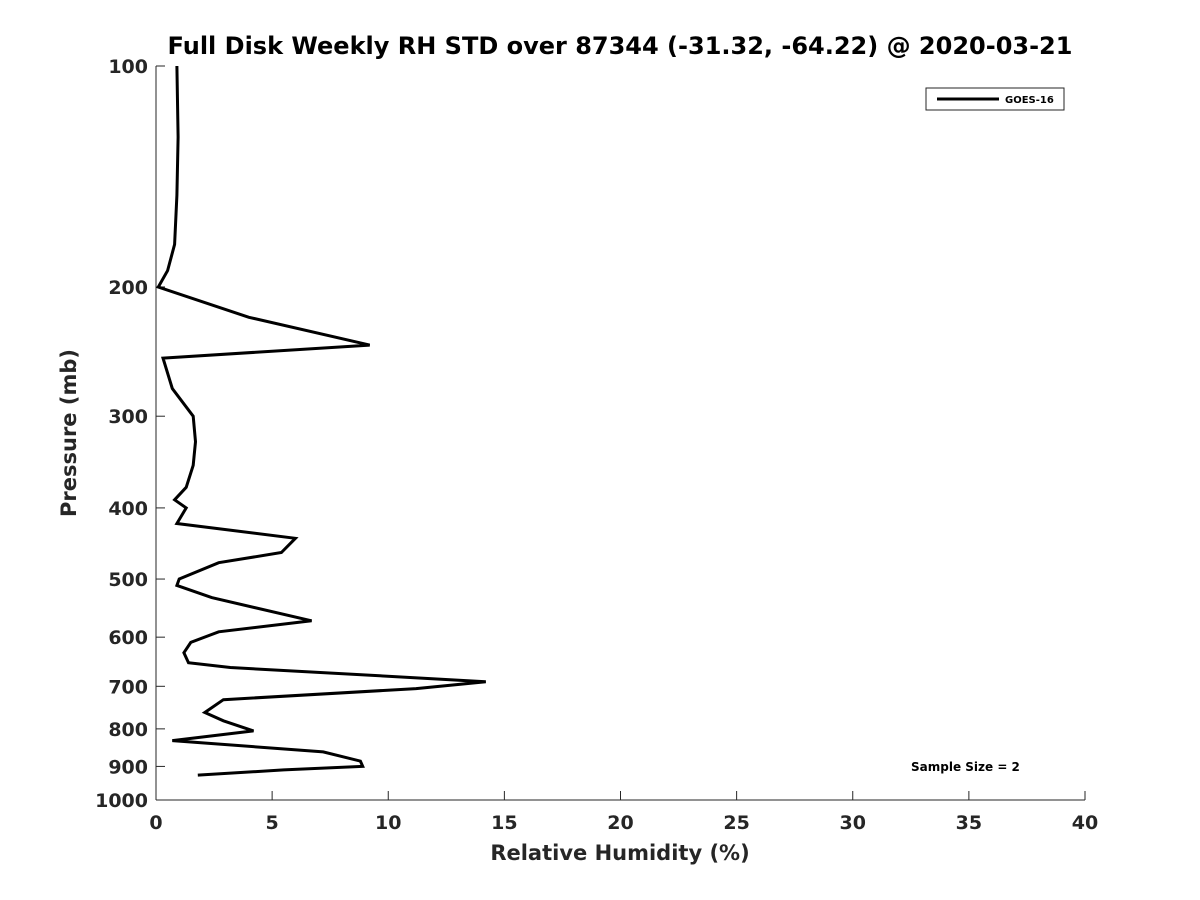 The width and height of the screenshot is (1200, 900). What do you see at coordinates (272, 823) in the screenshot?
I see `x-tick-label: 5` at bounding box center [272, 823].